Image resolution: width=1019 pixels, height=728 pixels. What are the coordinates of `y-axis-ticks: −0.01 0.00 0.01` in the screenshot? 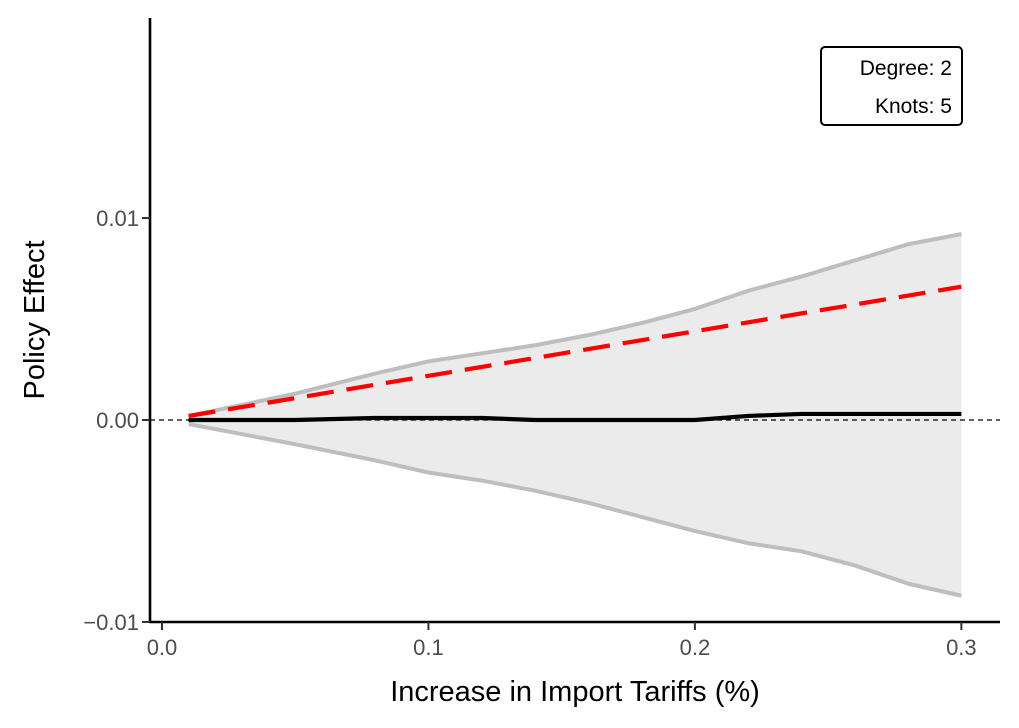 It's located at (116, 420).